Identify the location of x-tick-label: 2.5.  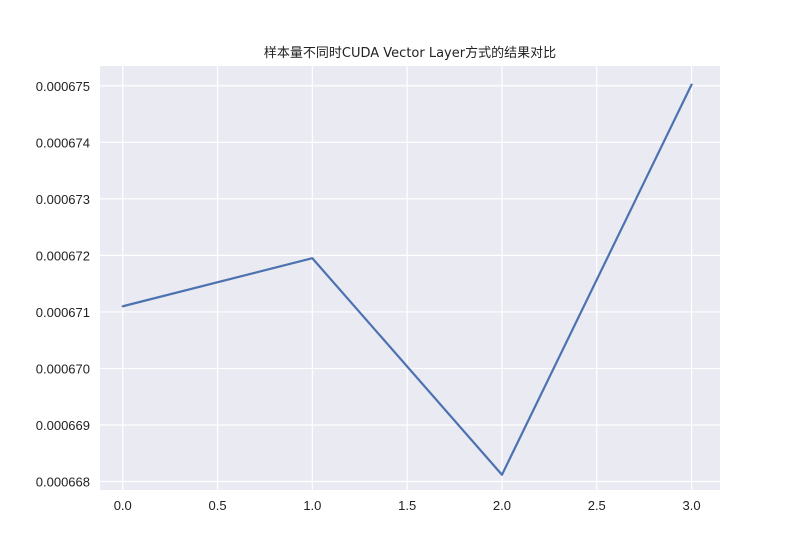
(597, 505).